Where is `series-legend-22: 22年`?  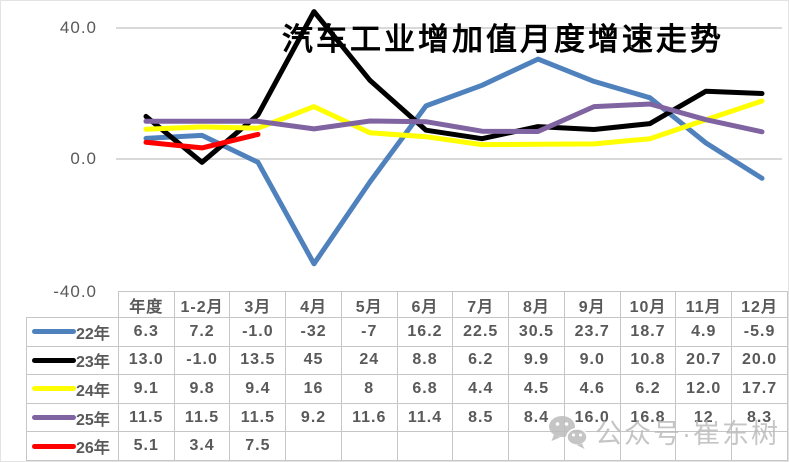 series-legend-22: 22年 is located at coordinates (72, 332).